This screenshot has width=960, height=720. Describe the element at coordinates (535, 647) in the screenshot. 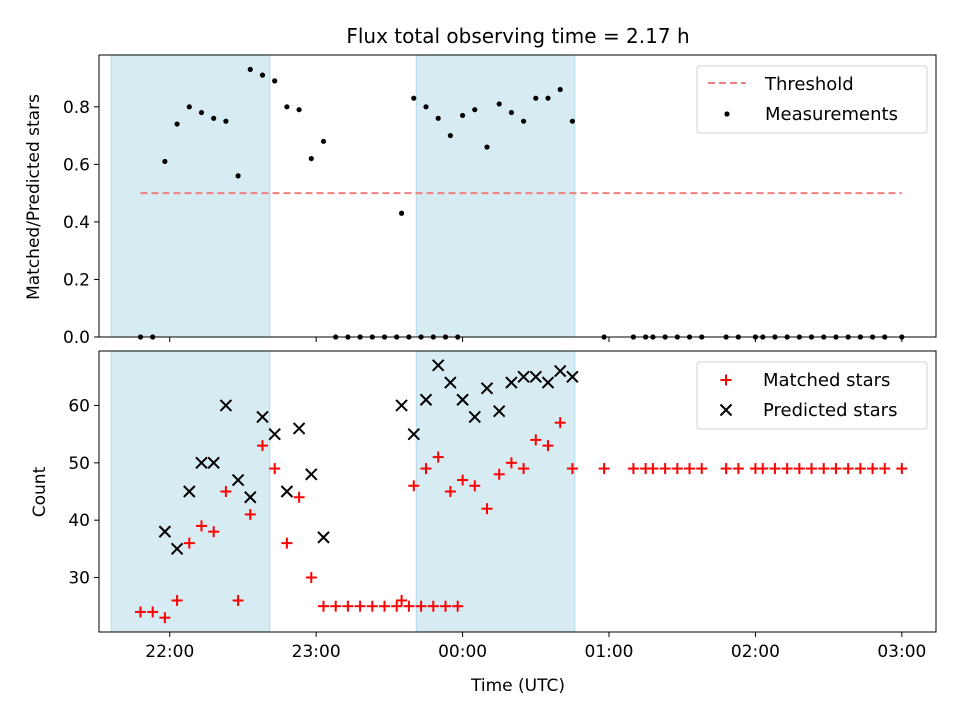

I see `bottom-x-ticks: 22:00 23:00 00:00 01:00 02:00 03:00` at that location.